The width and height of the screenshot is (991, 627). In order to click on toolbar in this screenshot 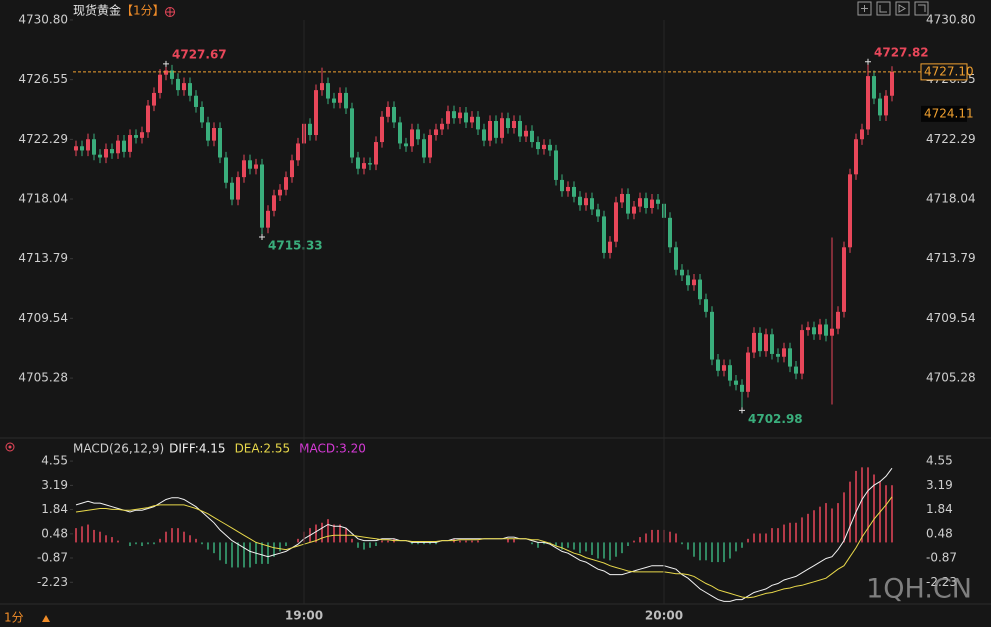, I will do `click(893, 8)`.